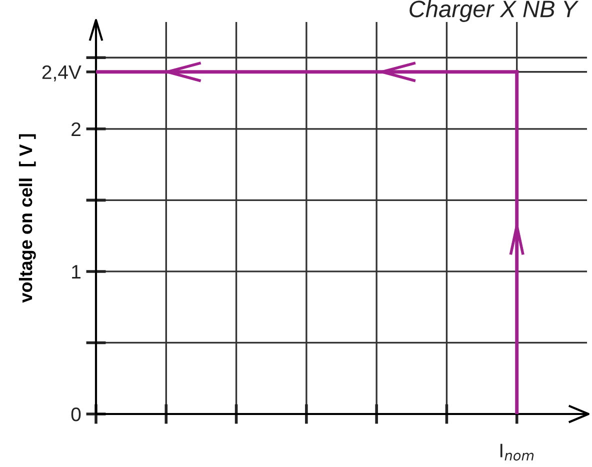 The image size is (592, 467). Describe the element at coordinates (76, 414) in the screenshot. I see `y-tick-label: 0` at that location.